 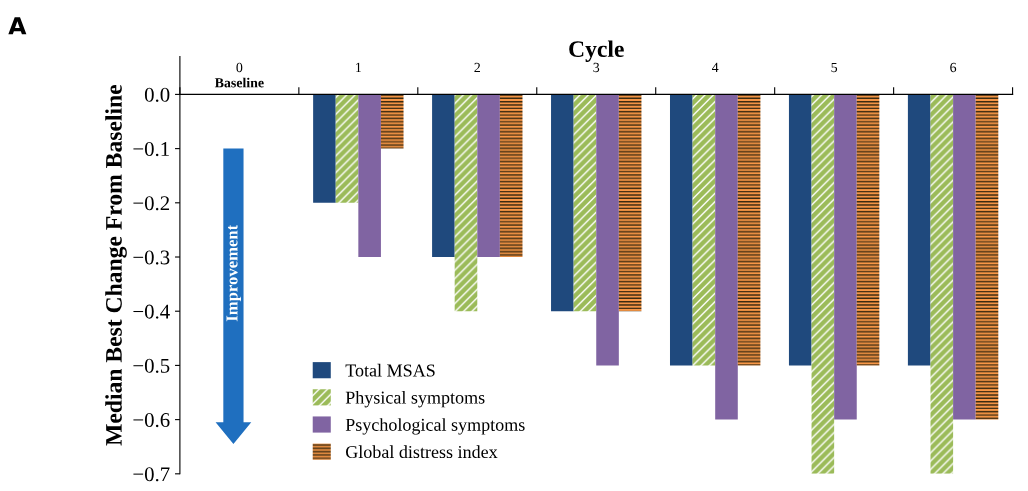 I want to click on legend-label: Physical symptoms, so click(x=415, y=399).